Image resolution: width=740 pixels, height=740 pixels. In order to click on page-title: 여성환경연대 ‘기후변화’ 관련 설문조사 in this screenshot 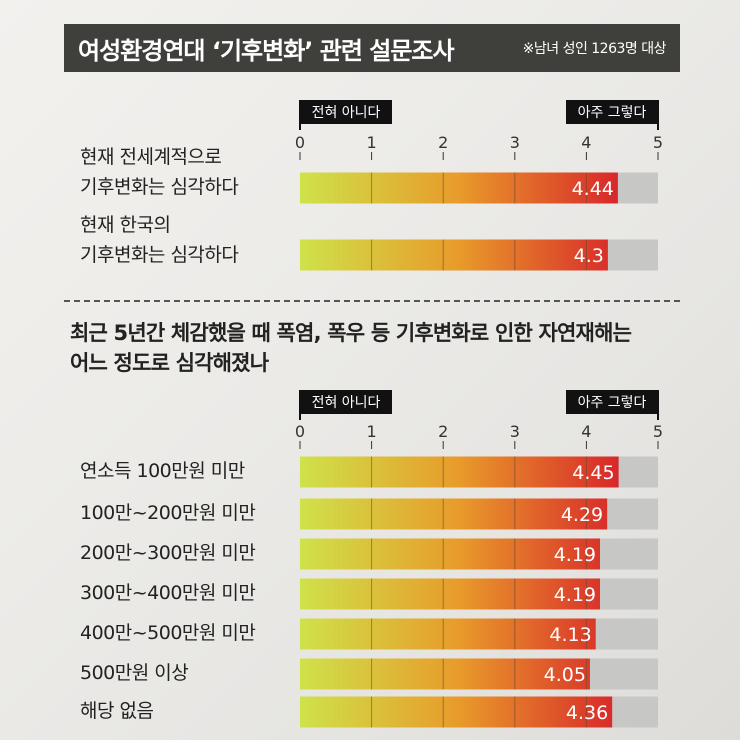, I will do `click(266, 50)`.